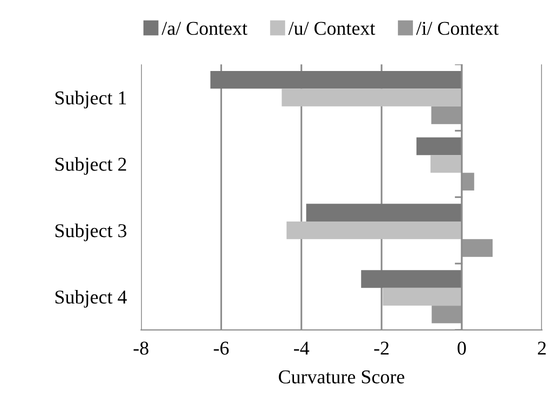 The height and width of the screenshot is (415, 553). What do you see at coordinates (457, 28) in the screenshot?
I see `legend-label: /i/ Context` at bounding box center [457, 28].